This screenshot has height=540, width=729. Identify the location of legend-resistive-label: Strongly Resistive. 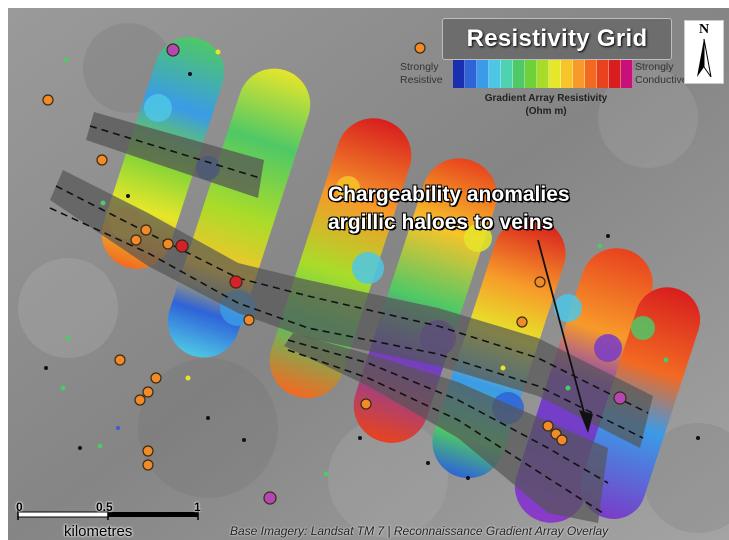
(421, 73).